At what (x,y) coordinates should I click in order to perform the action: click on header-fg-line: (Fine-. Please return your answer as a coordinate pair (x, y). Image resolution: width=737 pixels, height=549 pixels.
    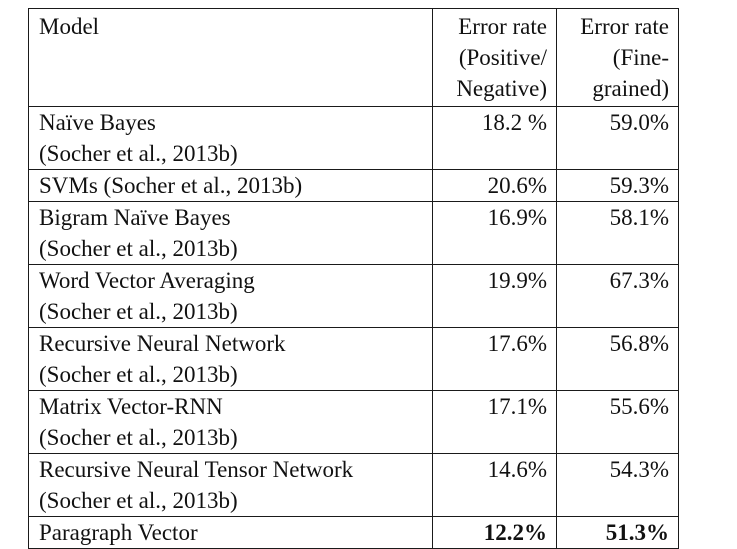
    Looking at the image, I should click on (640, 57).